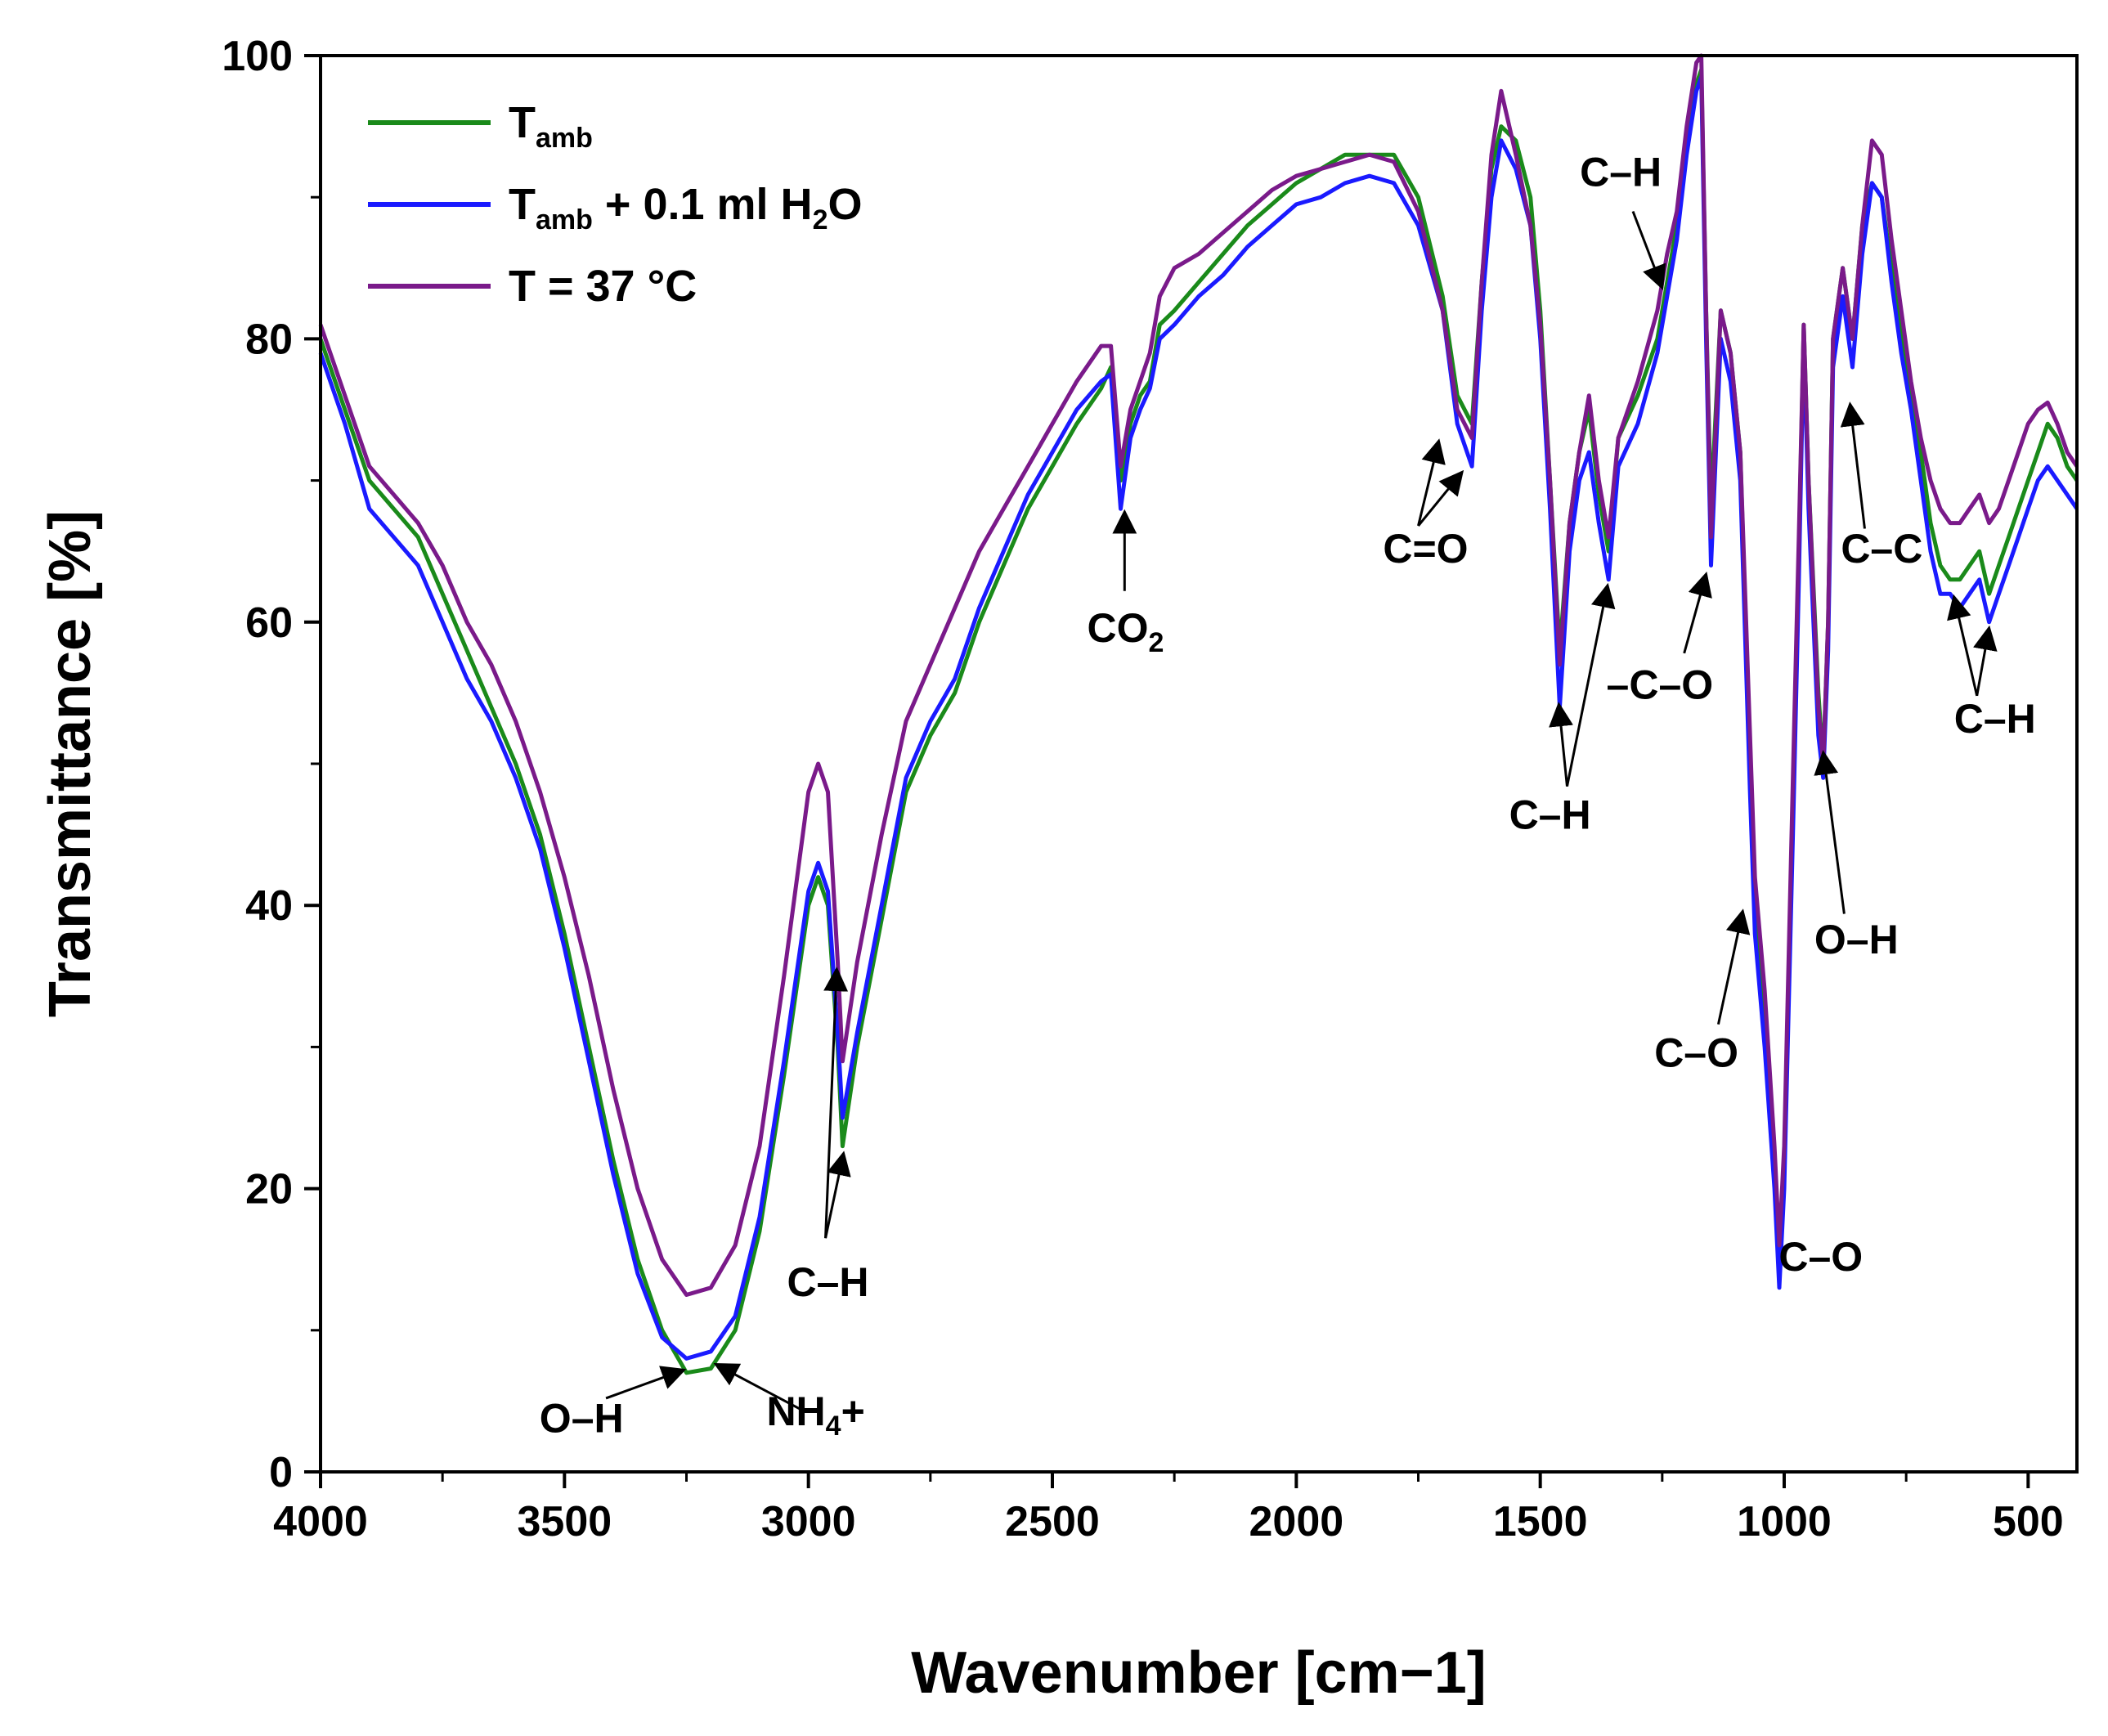  Describe the element at coordinates (1126, 583) in the screenshot. I see `annotation-co2: CO2` at that location.